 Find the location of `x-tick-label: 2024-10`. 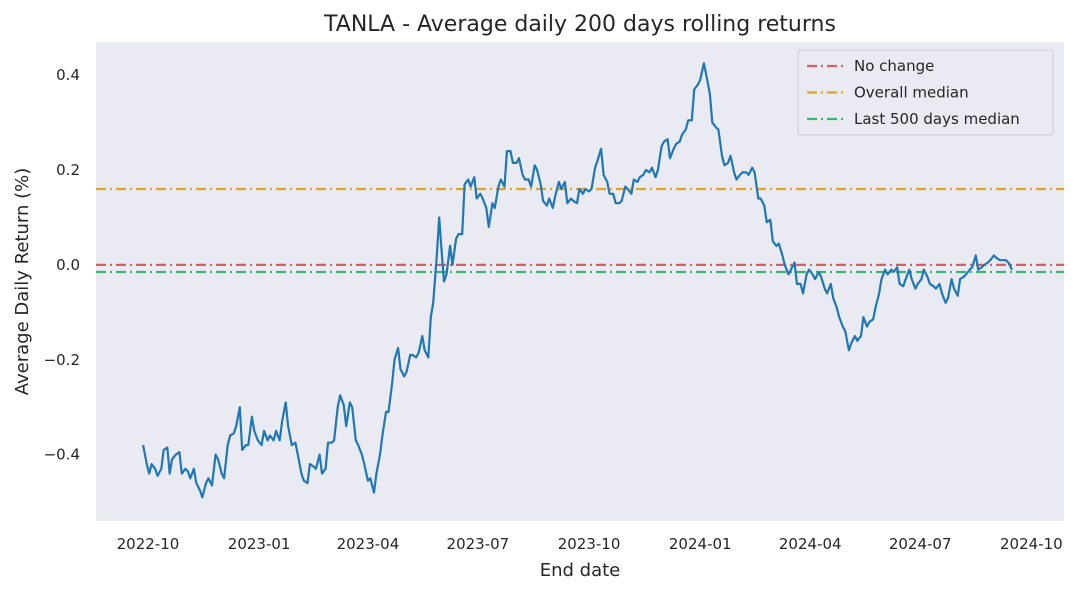

x-tick-label: 2024-10 is located at coordinates (1031, 544).